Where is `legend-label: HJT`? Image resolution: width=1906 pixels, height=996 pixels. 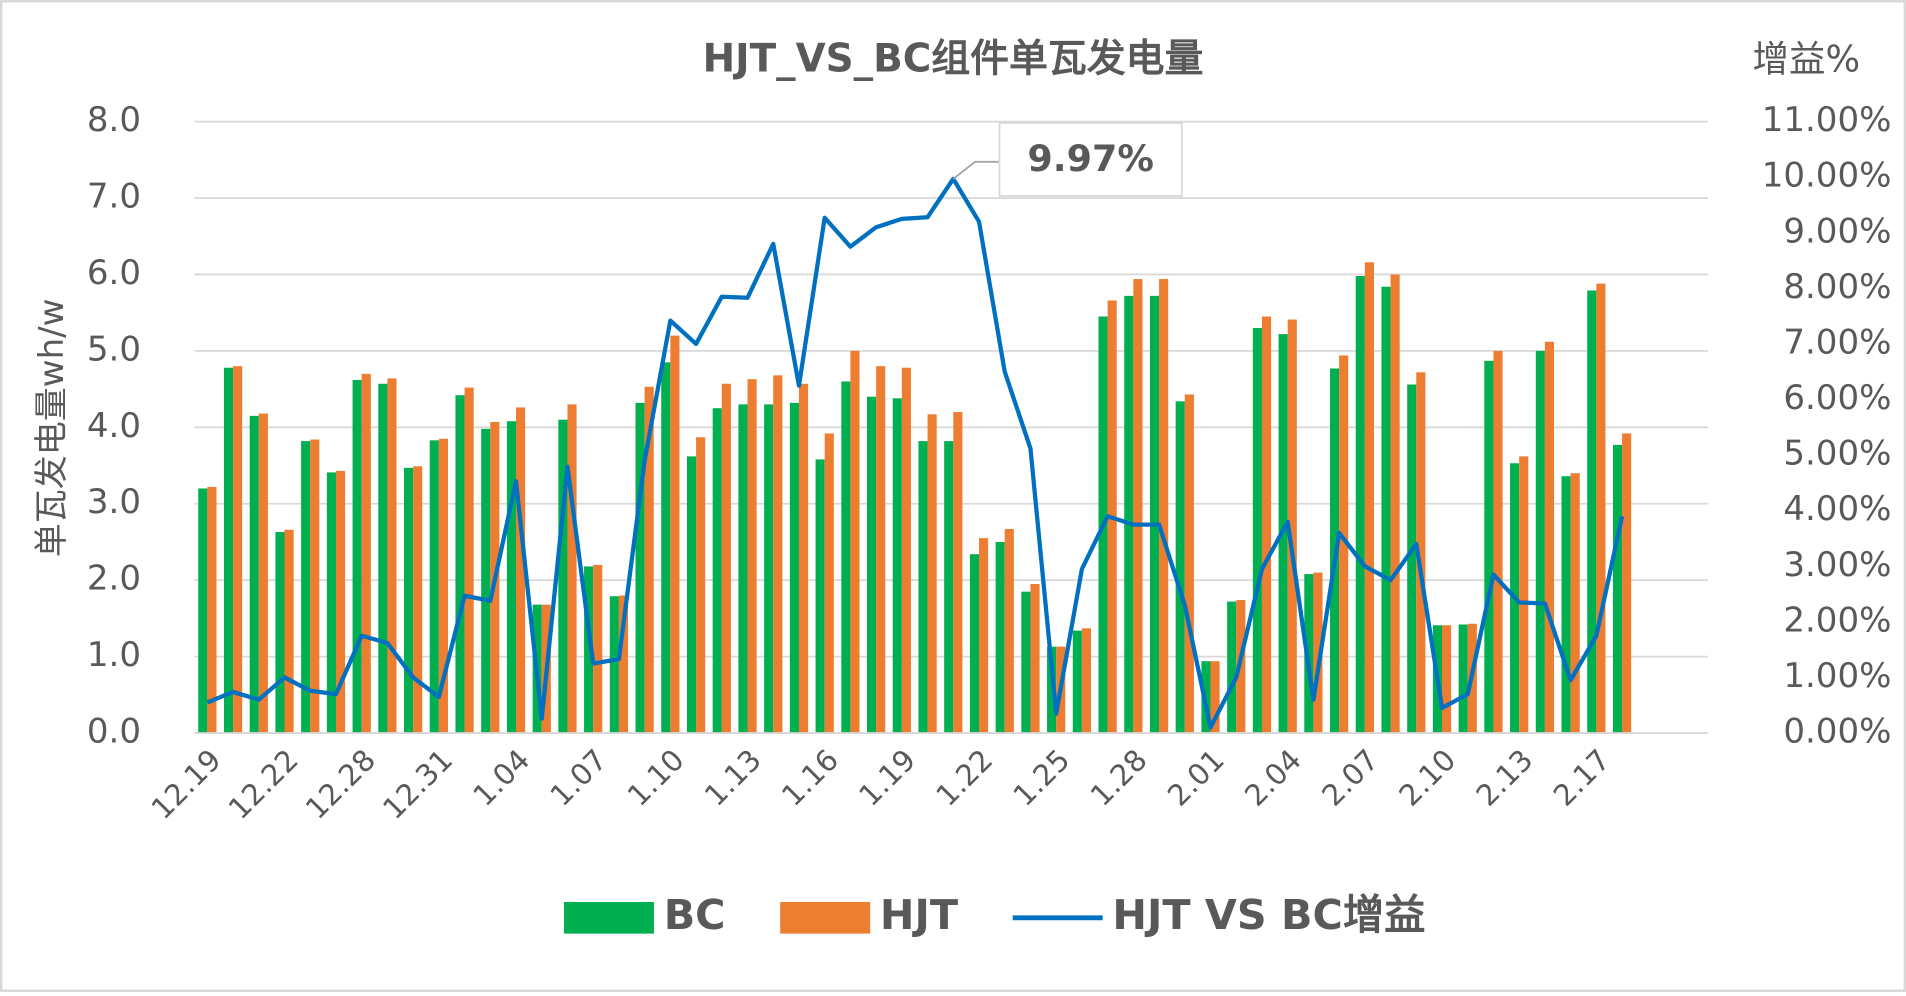 legend-label: HJT is located at coordinates (919, 915).